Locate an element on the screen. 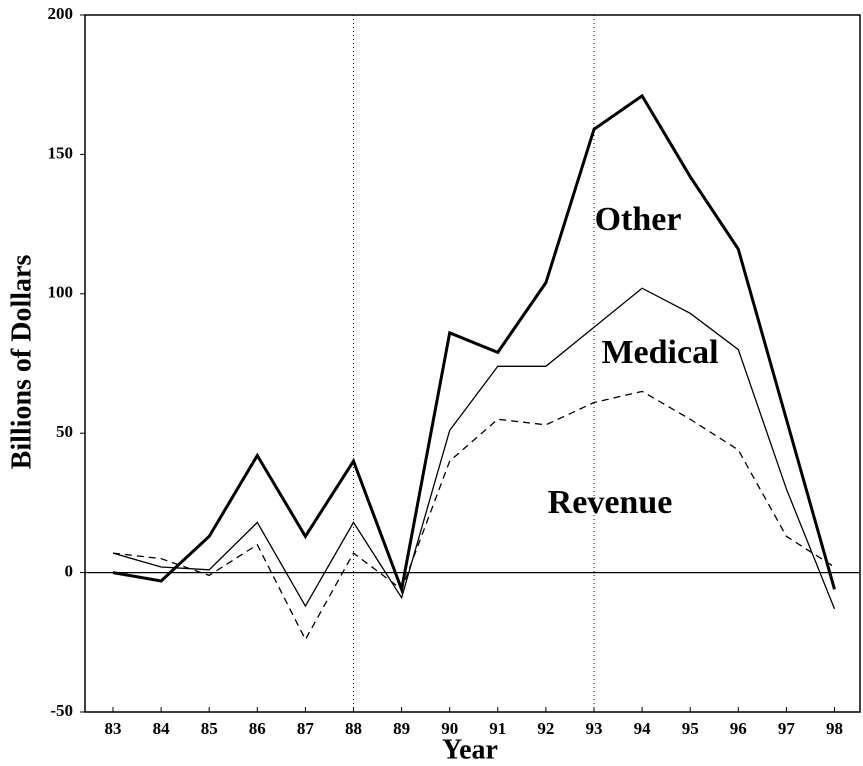  x-tick-label: 97 is located at coordinates (787, 728).